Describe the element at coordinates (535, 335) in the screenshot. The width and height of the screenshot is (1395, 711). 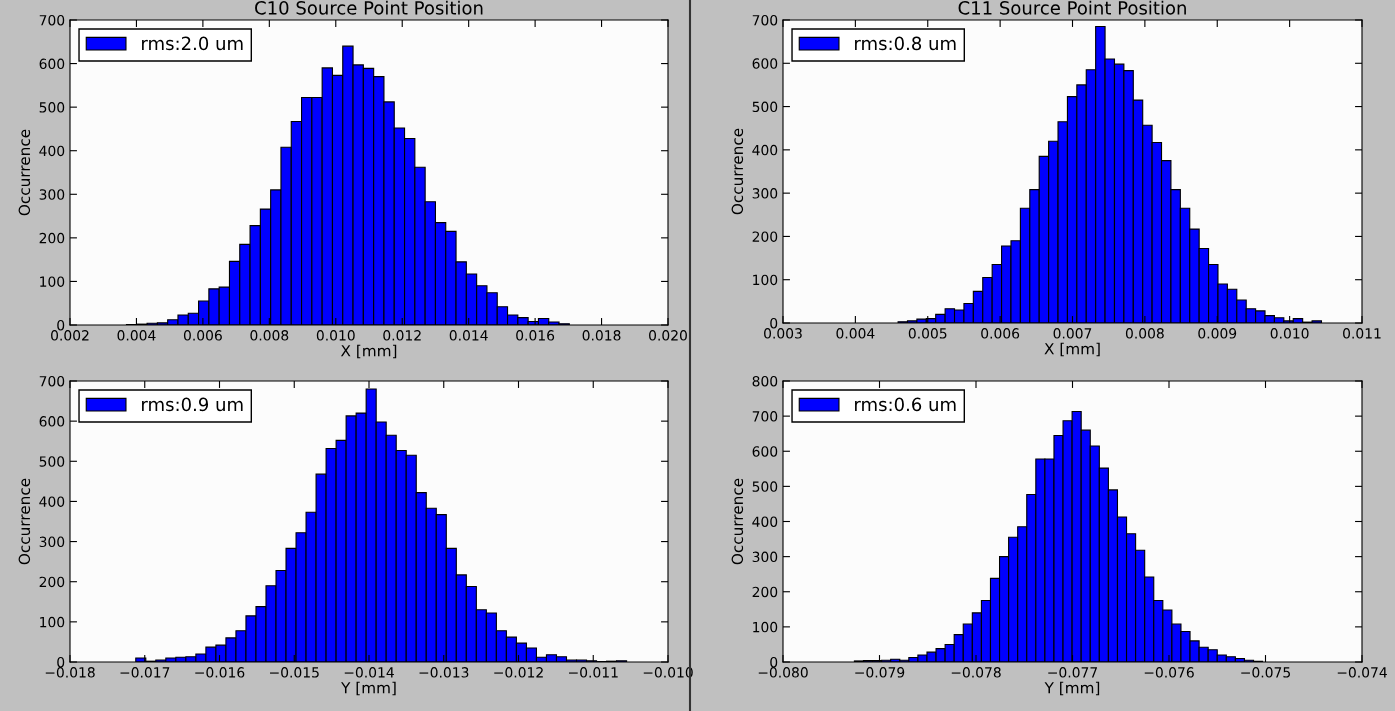
I see `x-tick-label: 0.016` at that location.